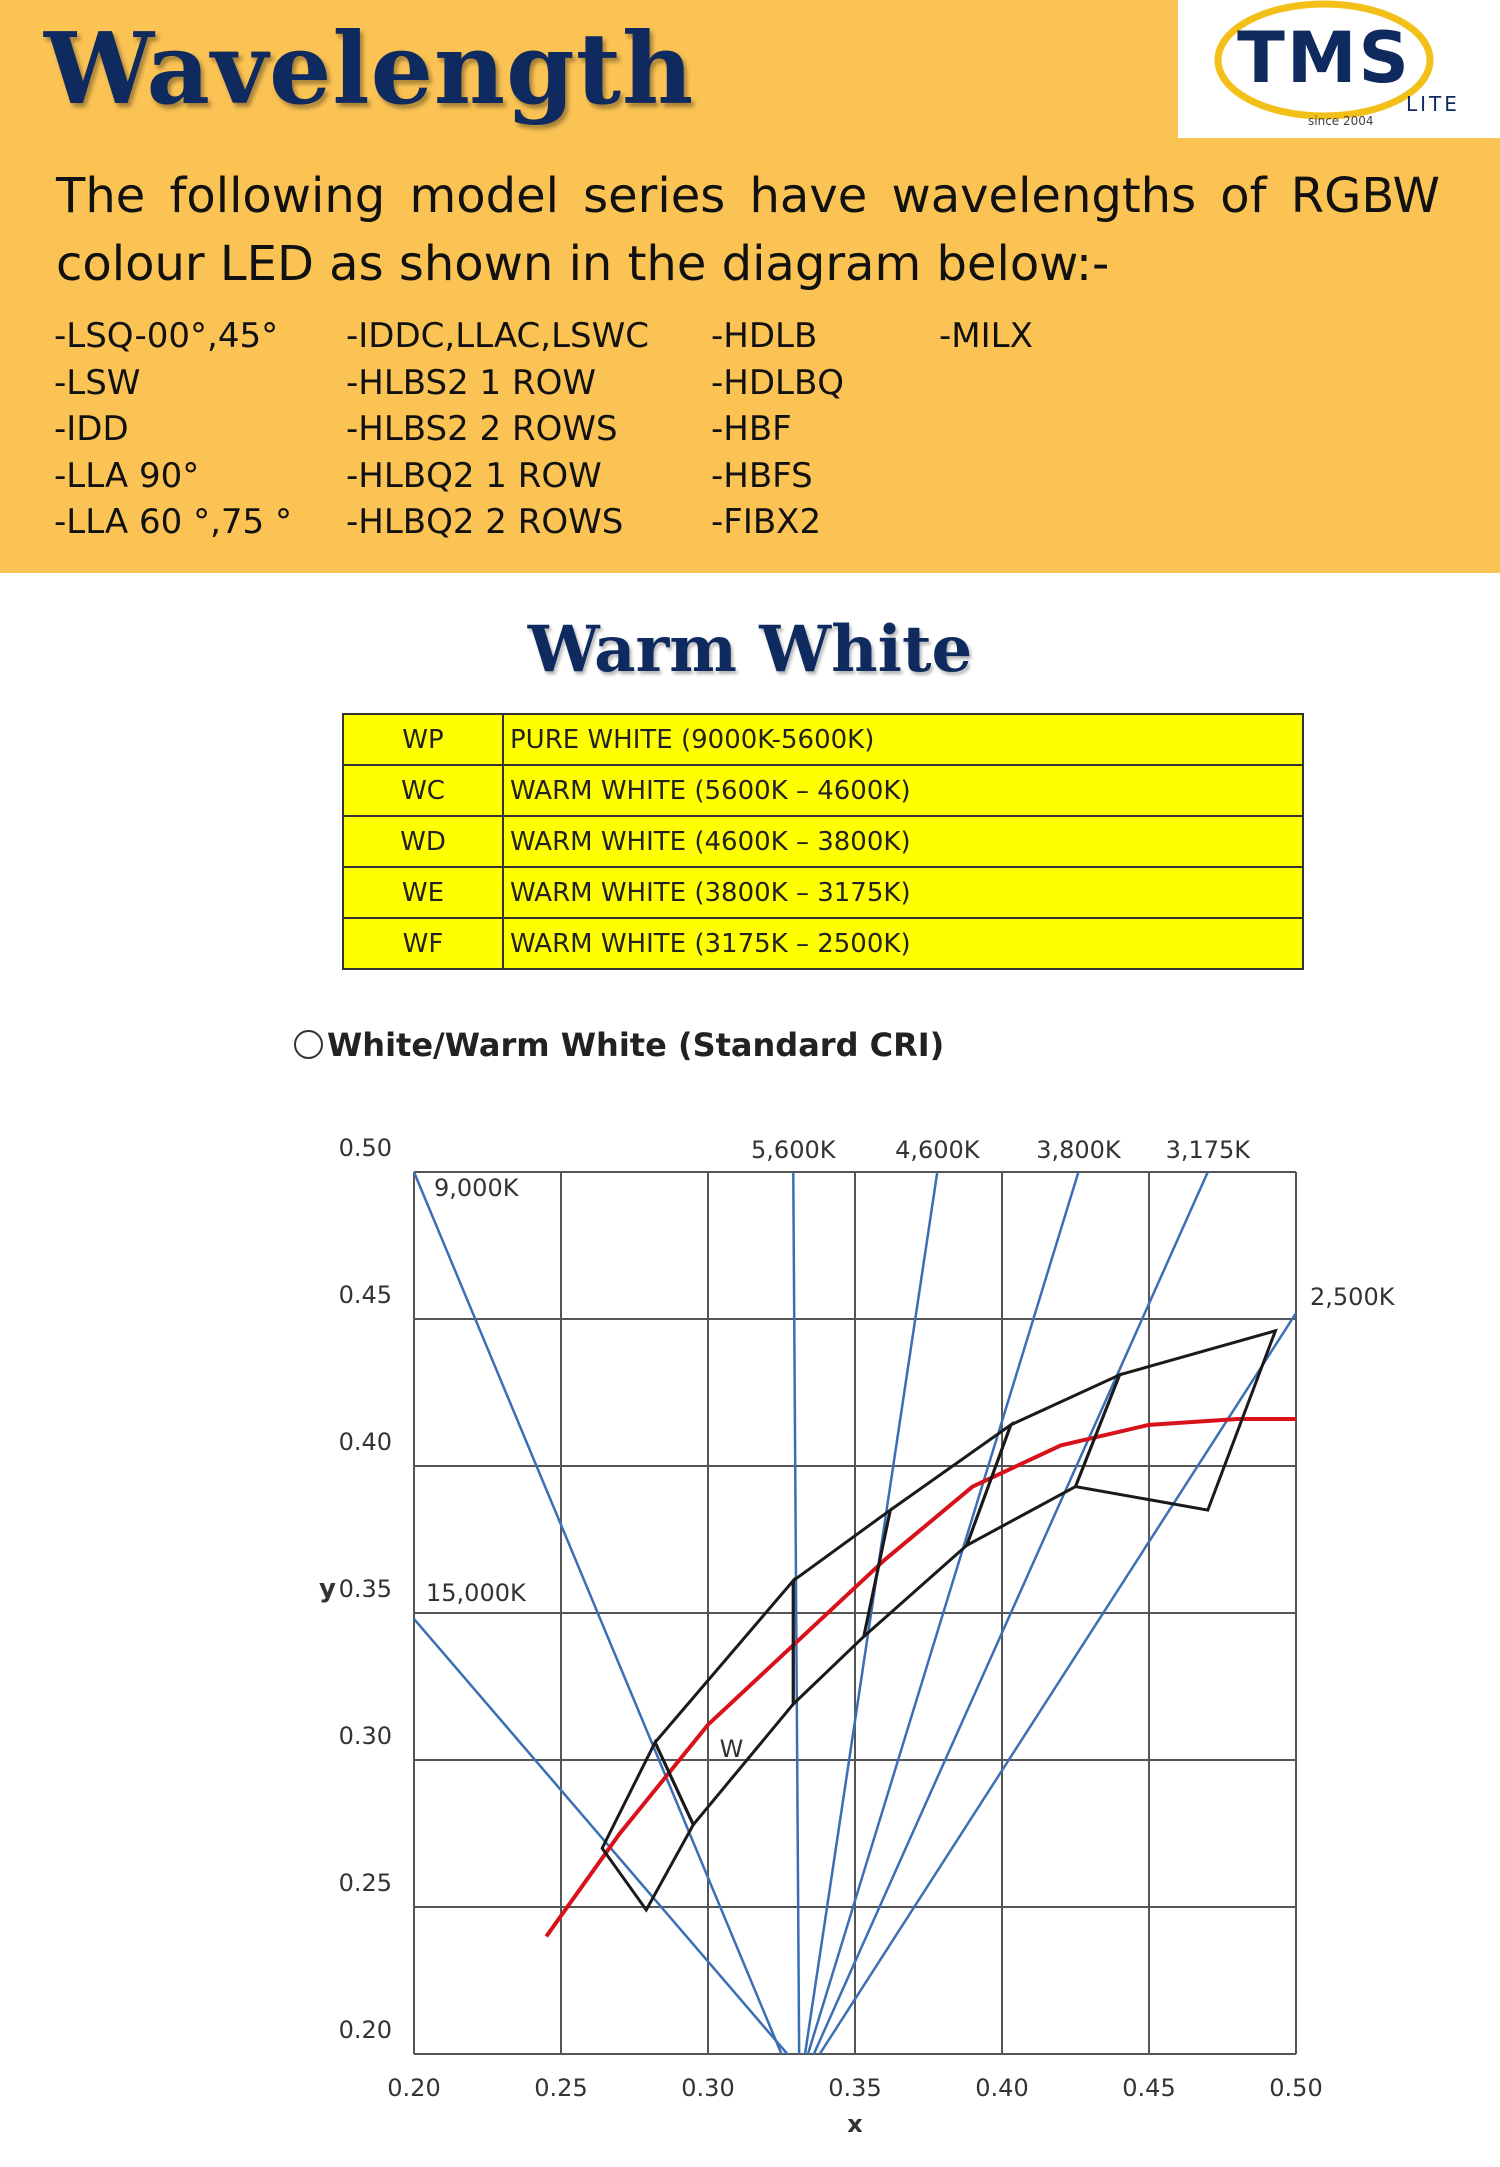  What do you see at coordinates (365, 1148) in the screenshot?
I see `y-tick-label: 0.50` at bounding box center [365, 1148].